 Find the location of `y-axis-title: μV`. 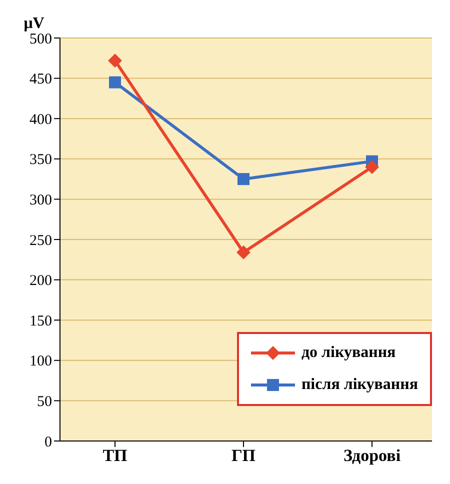

y-axis-title: μV is located at coordinates (34, 23).